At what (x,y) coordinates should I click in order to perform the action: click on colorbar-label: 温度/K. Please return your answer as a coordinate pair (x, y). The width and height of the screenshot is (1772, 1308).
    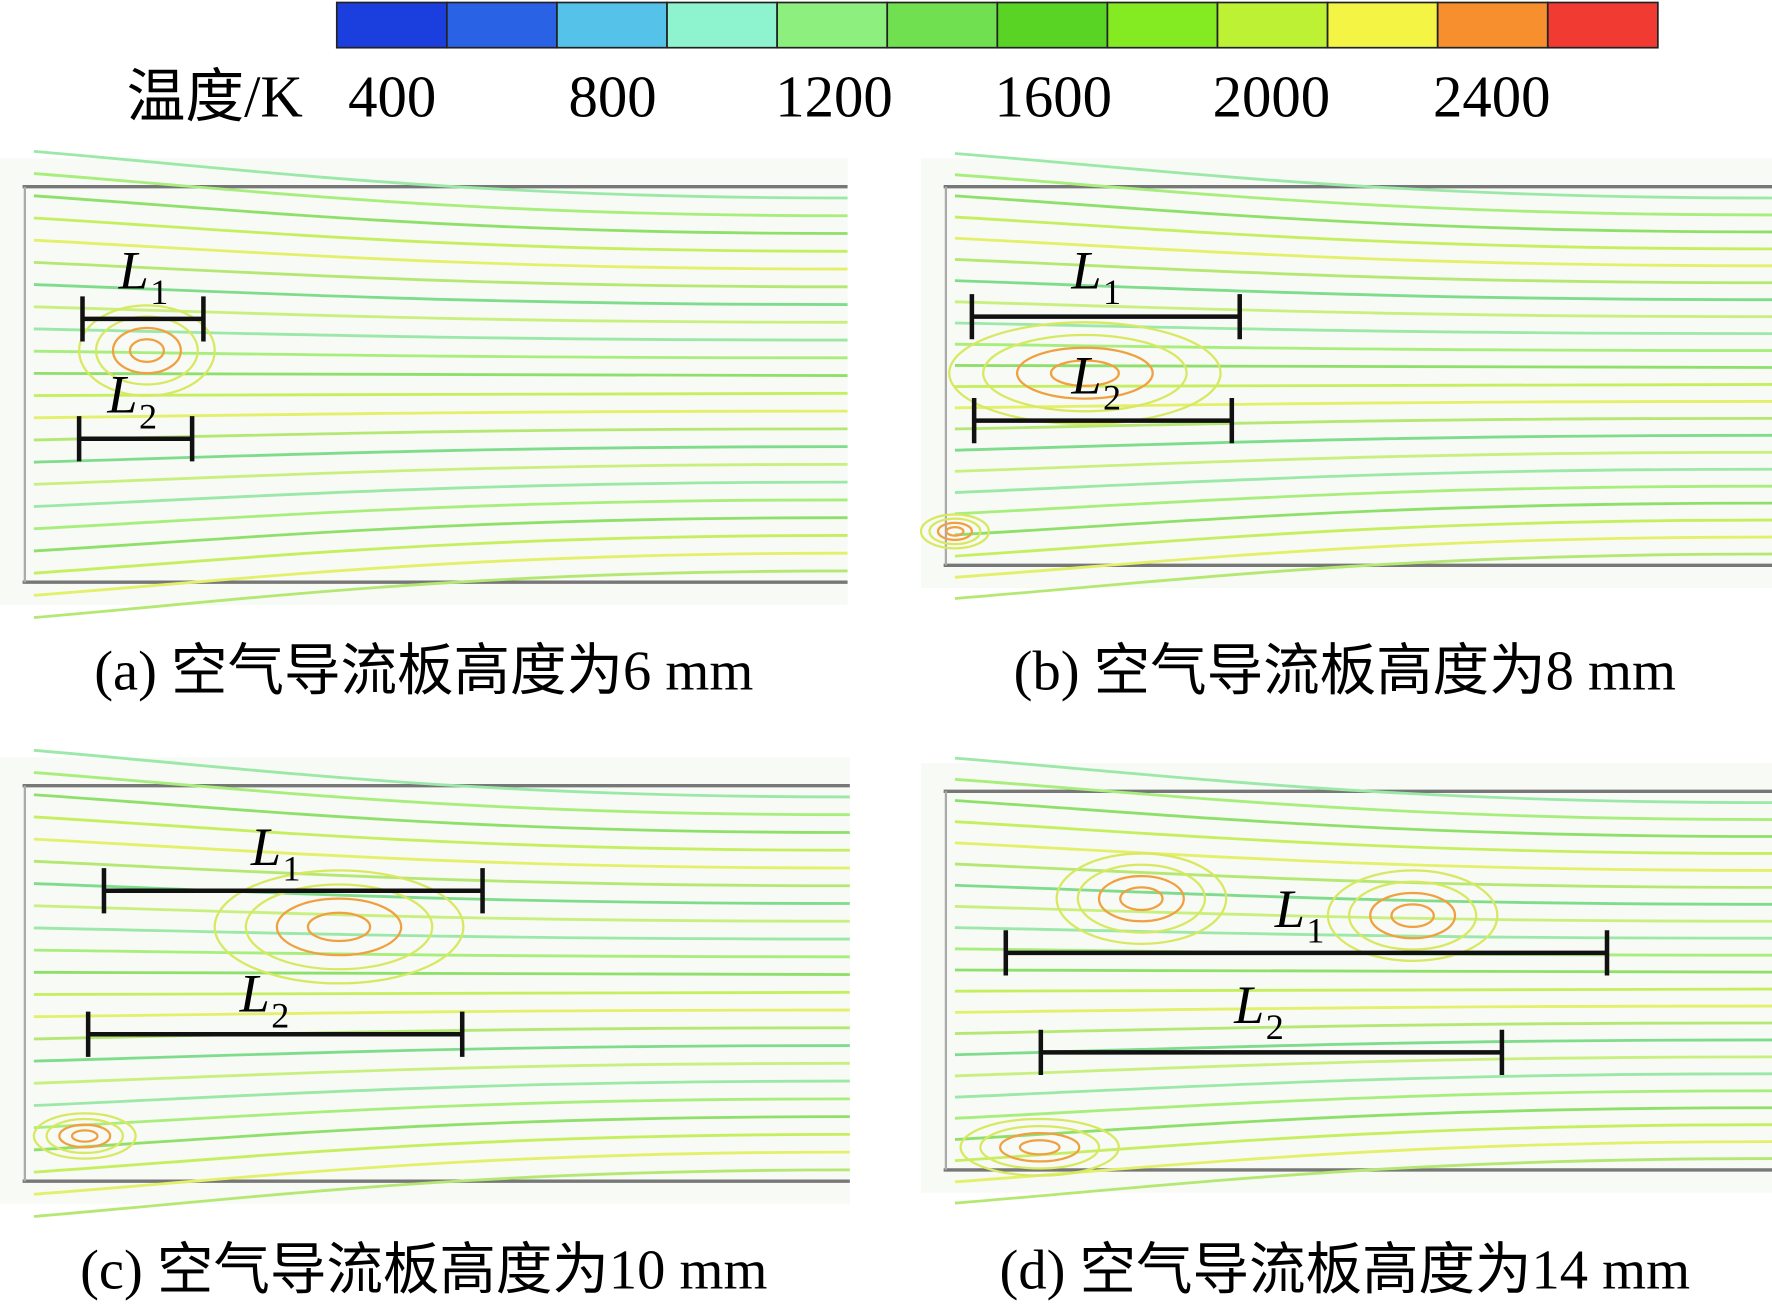
    Looking at the image, I should click on (215, 97).